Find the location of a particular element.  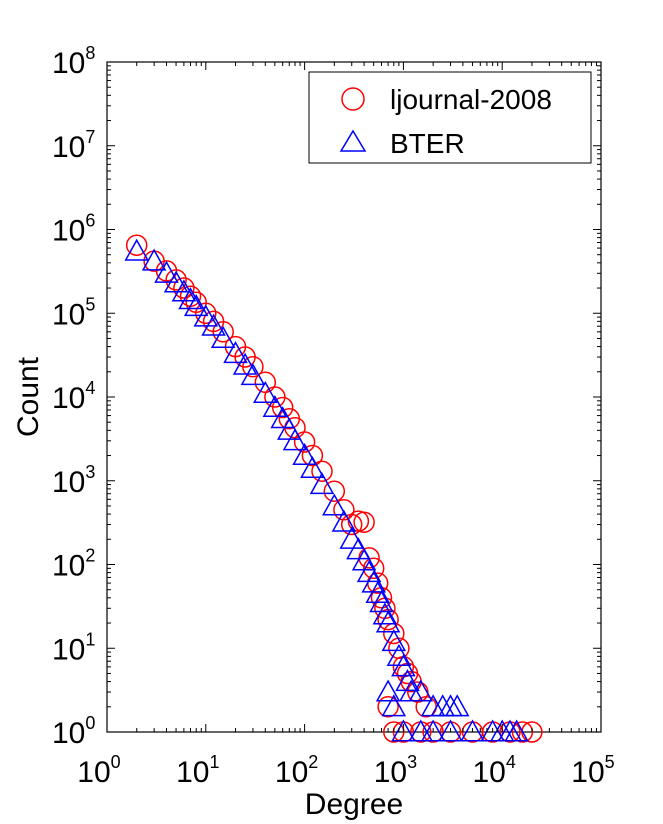

x-tick-label-4: 10⁴ is located at coordinates (494, 770).